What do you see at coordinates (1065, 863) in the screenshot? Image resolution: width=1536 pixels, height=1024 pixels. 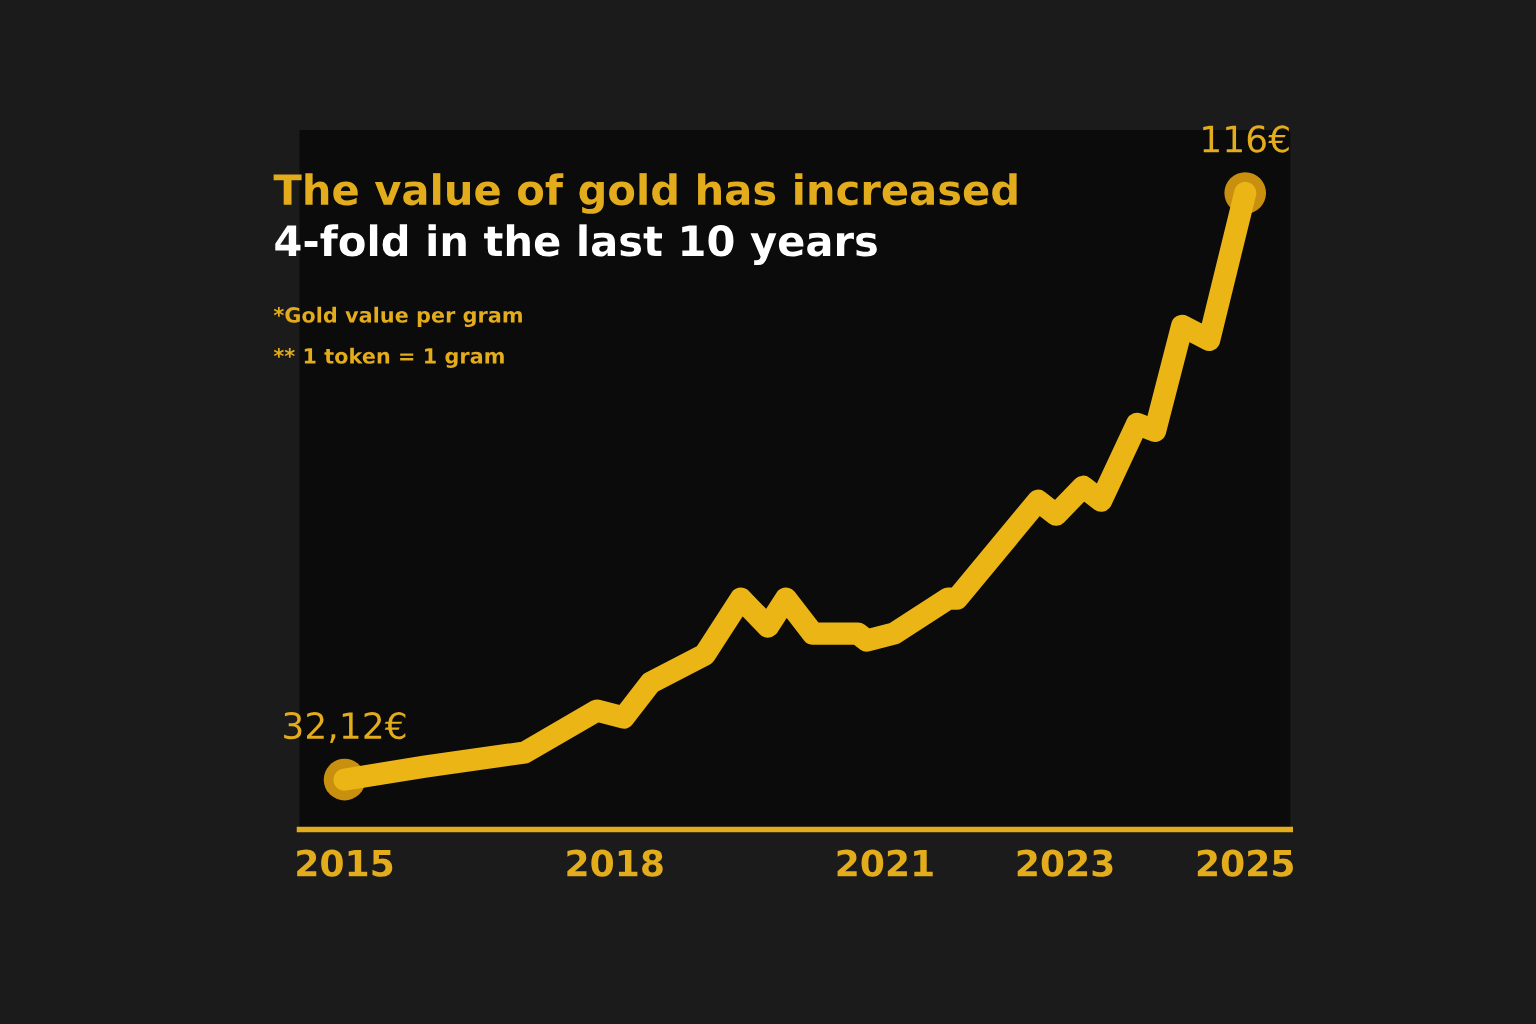 I see `x-tick-label: 2023` at bounding box center [1065, 863].